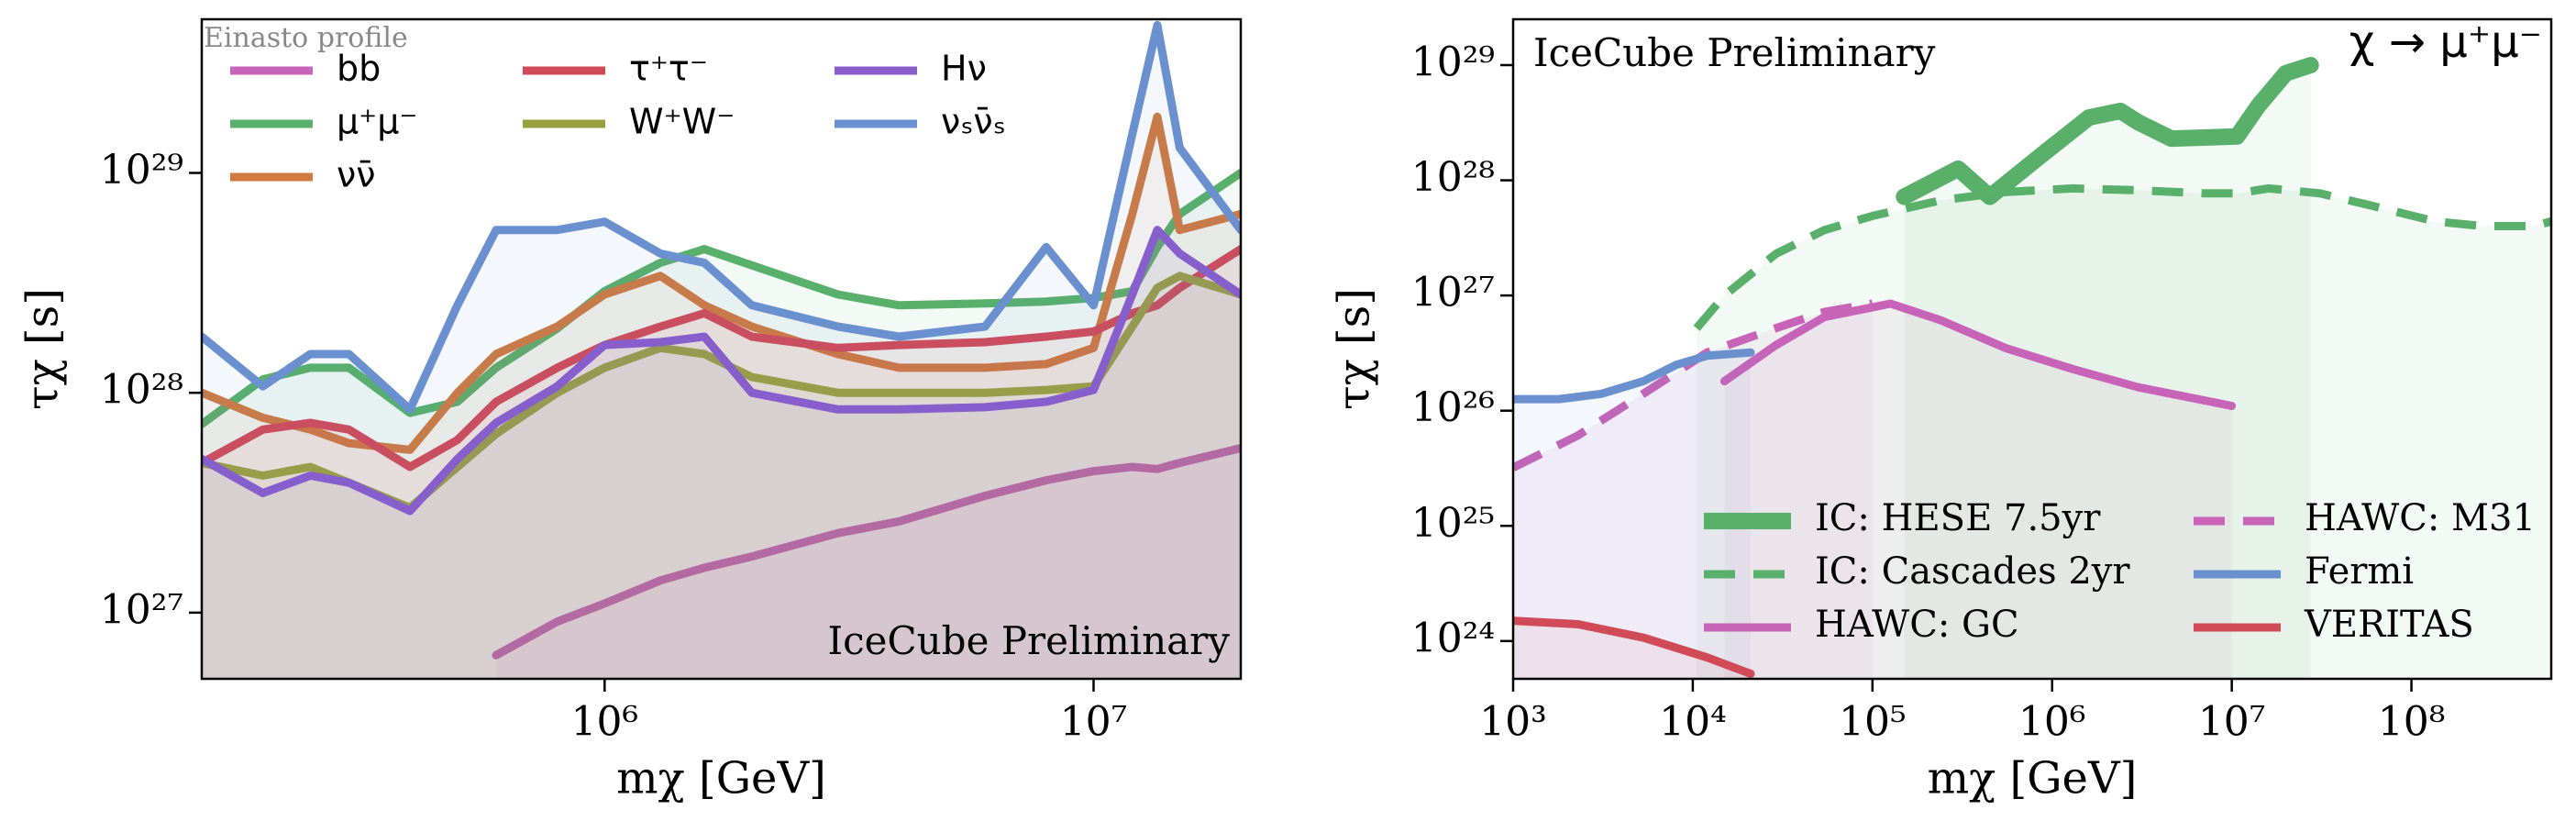 Image resolution: width=2576 pixels, height=821 pixels. I want to click on legend-label: IC: HESE 7.5yr, so click(1958, 518).